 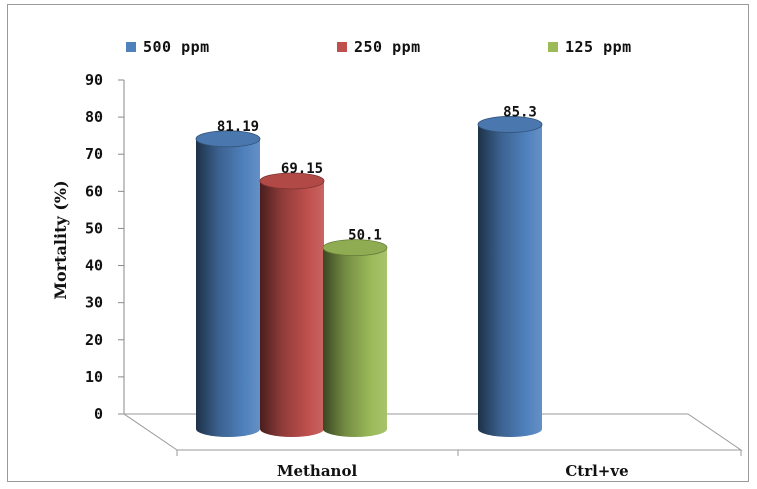 What do you see at coordinates (60, 239) in the screenshot?
I see `y-axis-label: Mortality (%)` at bounding box center [60, 239].